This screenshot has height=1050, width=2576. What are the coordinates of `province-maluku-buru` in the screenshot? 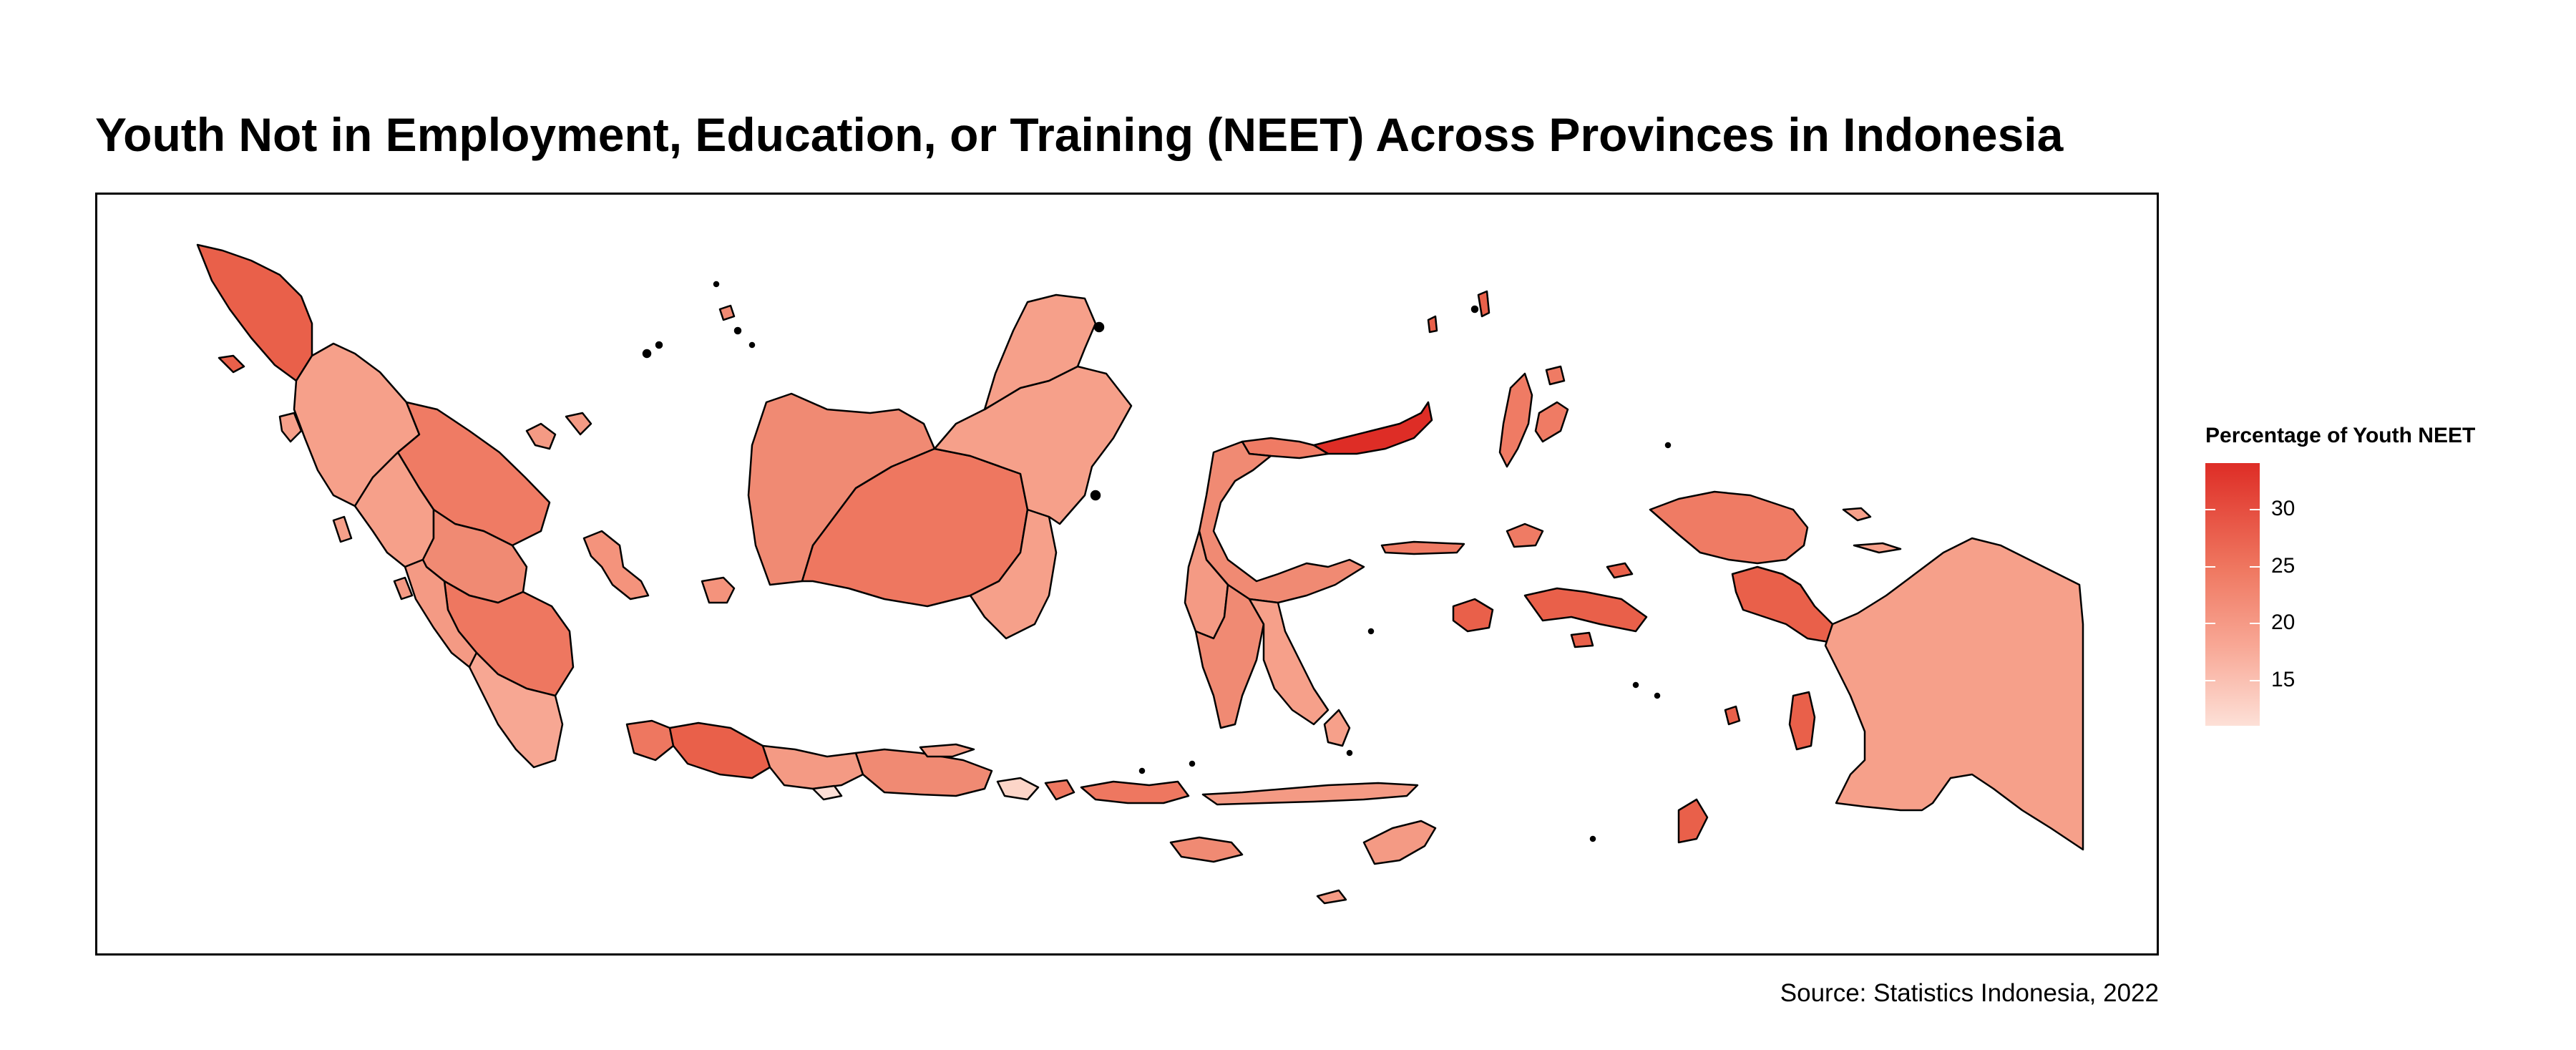 It's located at (1473, 616).